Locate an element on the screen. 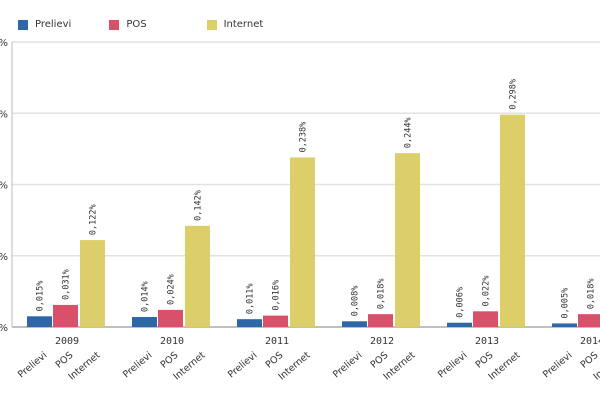 The image size is (600, 400). bar-pos-2014 is located at coordinates (589, 320).